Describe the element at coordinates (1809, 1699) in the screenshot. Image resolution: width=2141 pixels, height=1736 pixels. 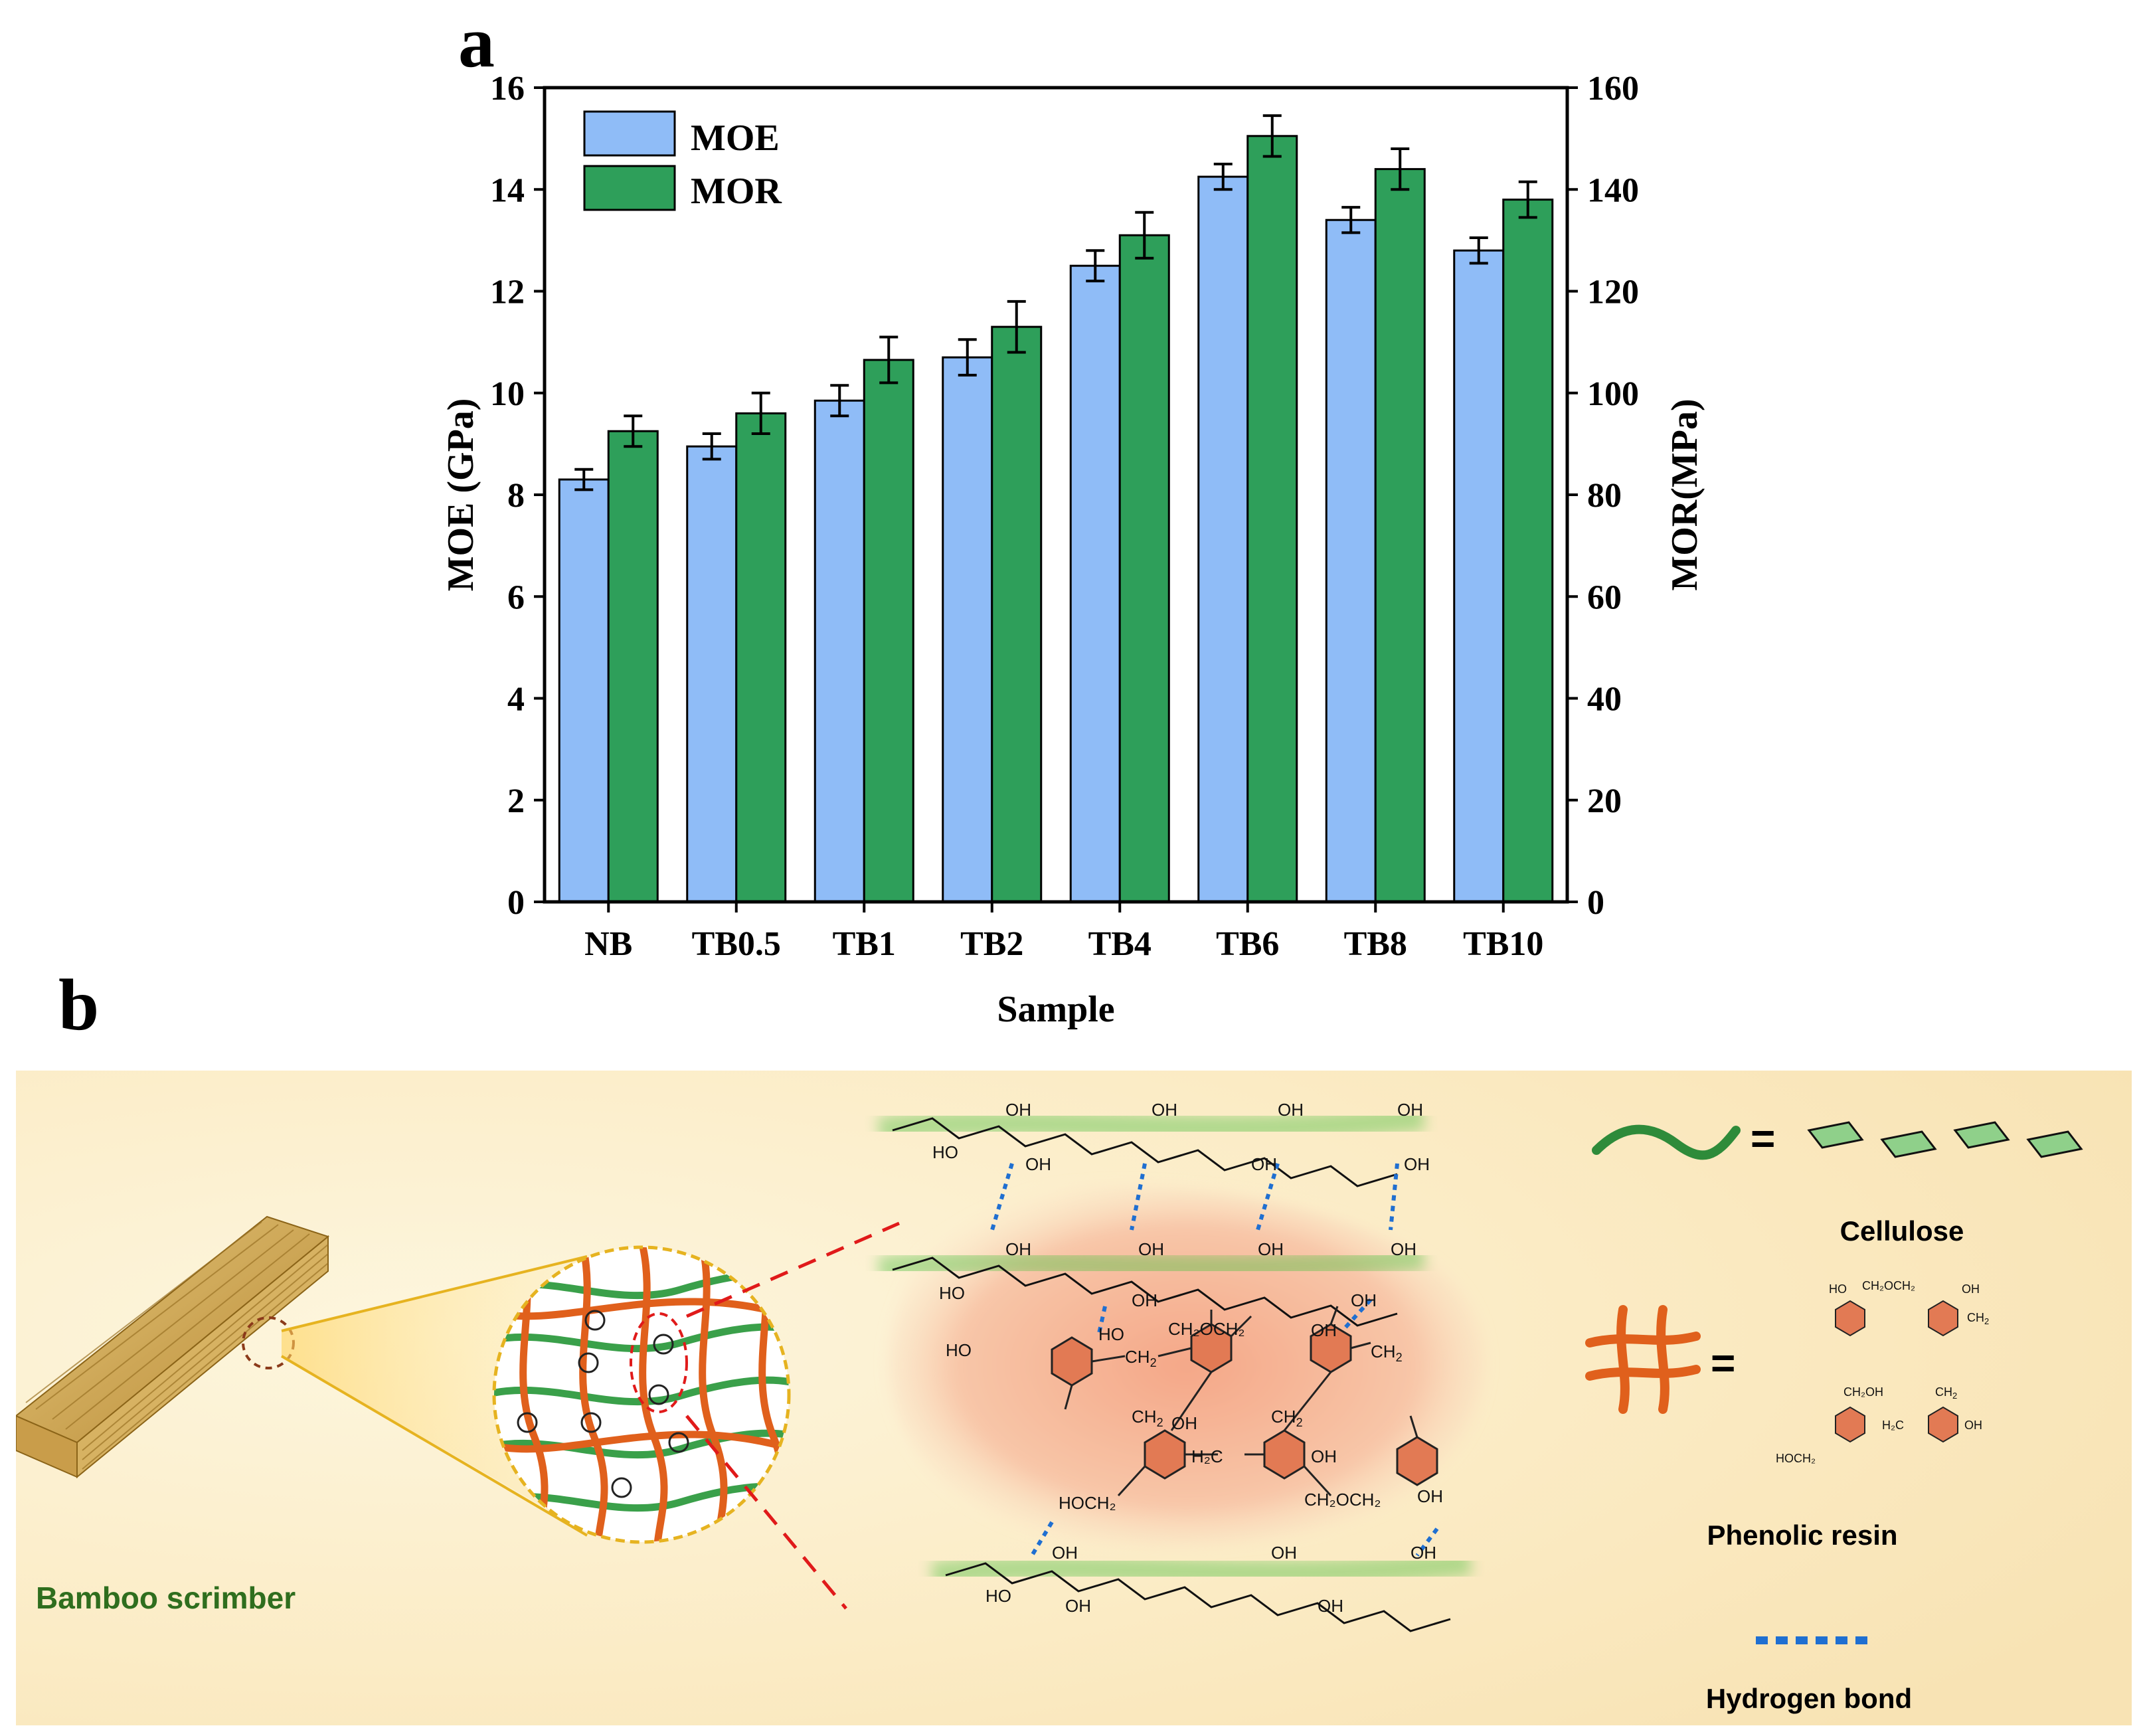
I see `legend-label-hbond: Hydrogen bond` at that location.